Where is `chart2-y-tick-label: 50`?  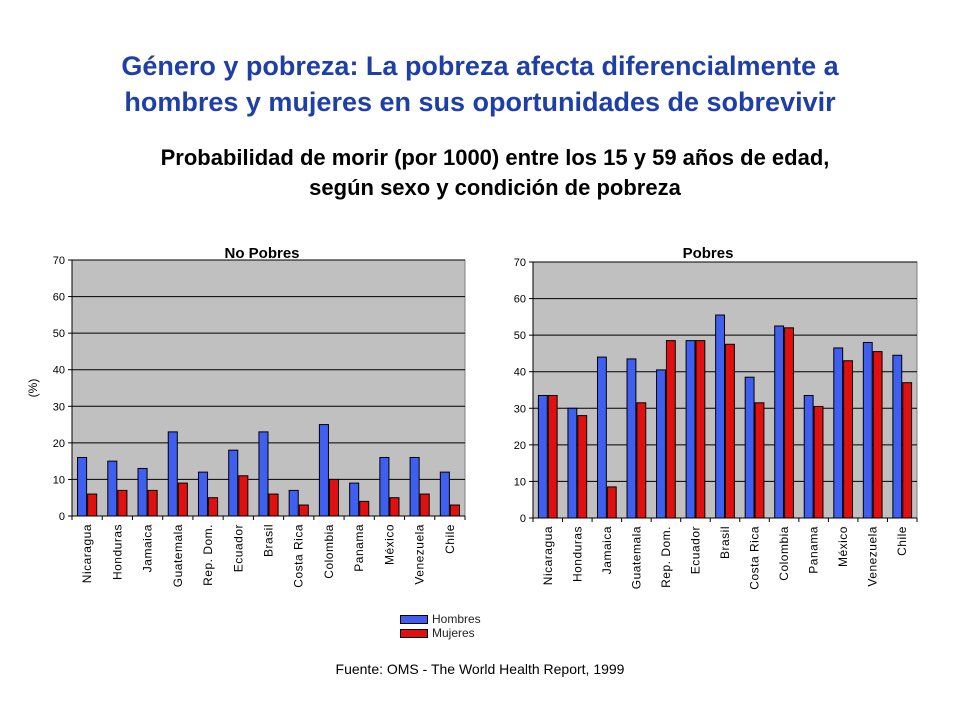 chart2-y-tick-label: 50 is located at coordinates (520, 336).